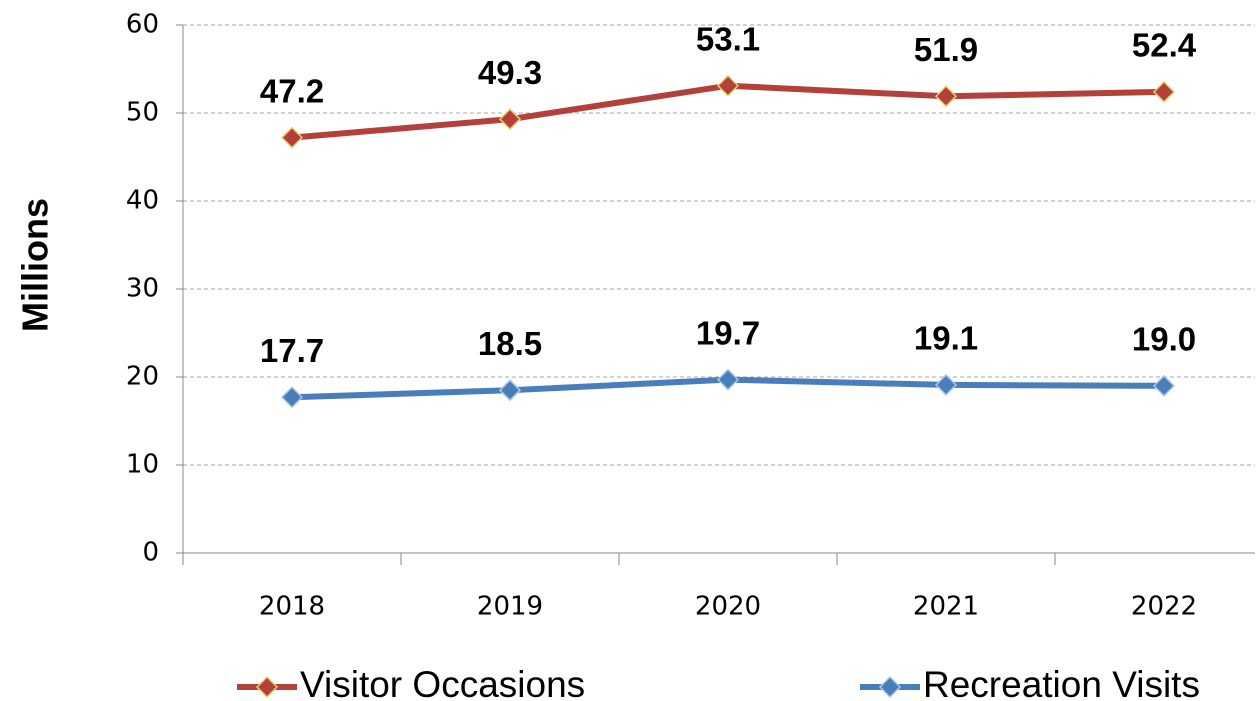  What do you see at coordinates (510, 607) in the screenshot?
I see `x-tick-label: 2019` at bounding box center [510, 607].